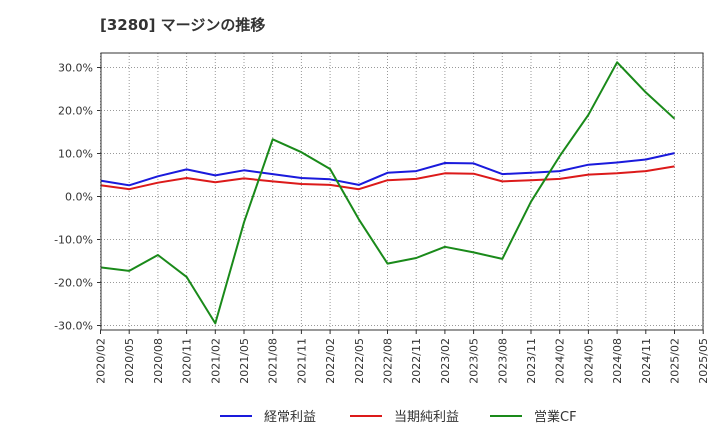  Describe the element at coordinates (79, 197) in the screenshot. I see `y-tick-label: 0.0%` at that location.